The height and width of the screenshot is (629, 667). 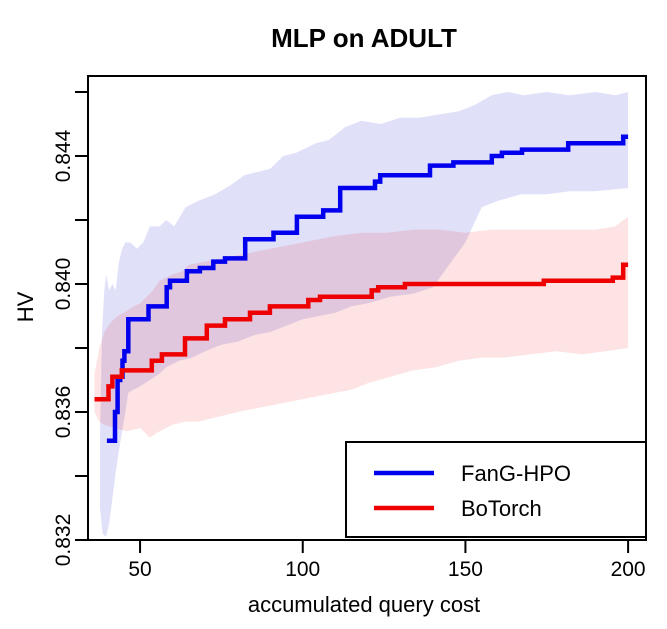 I want to click on legend-label-fang-hpo: FanG-HPO, so click(x=516, y=473).